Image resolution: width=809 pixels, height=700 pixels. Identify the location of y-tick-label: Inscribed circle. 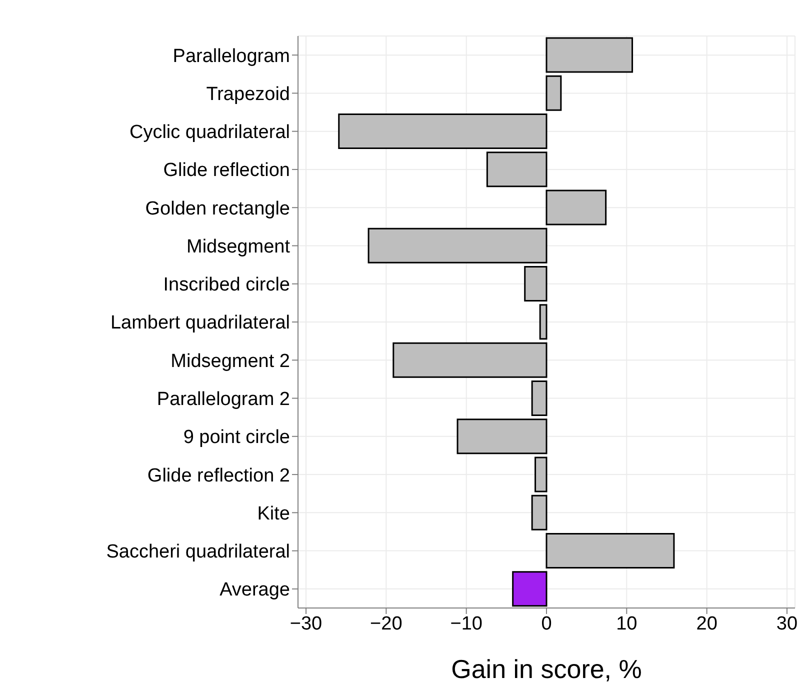
(226, 285).